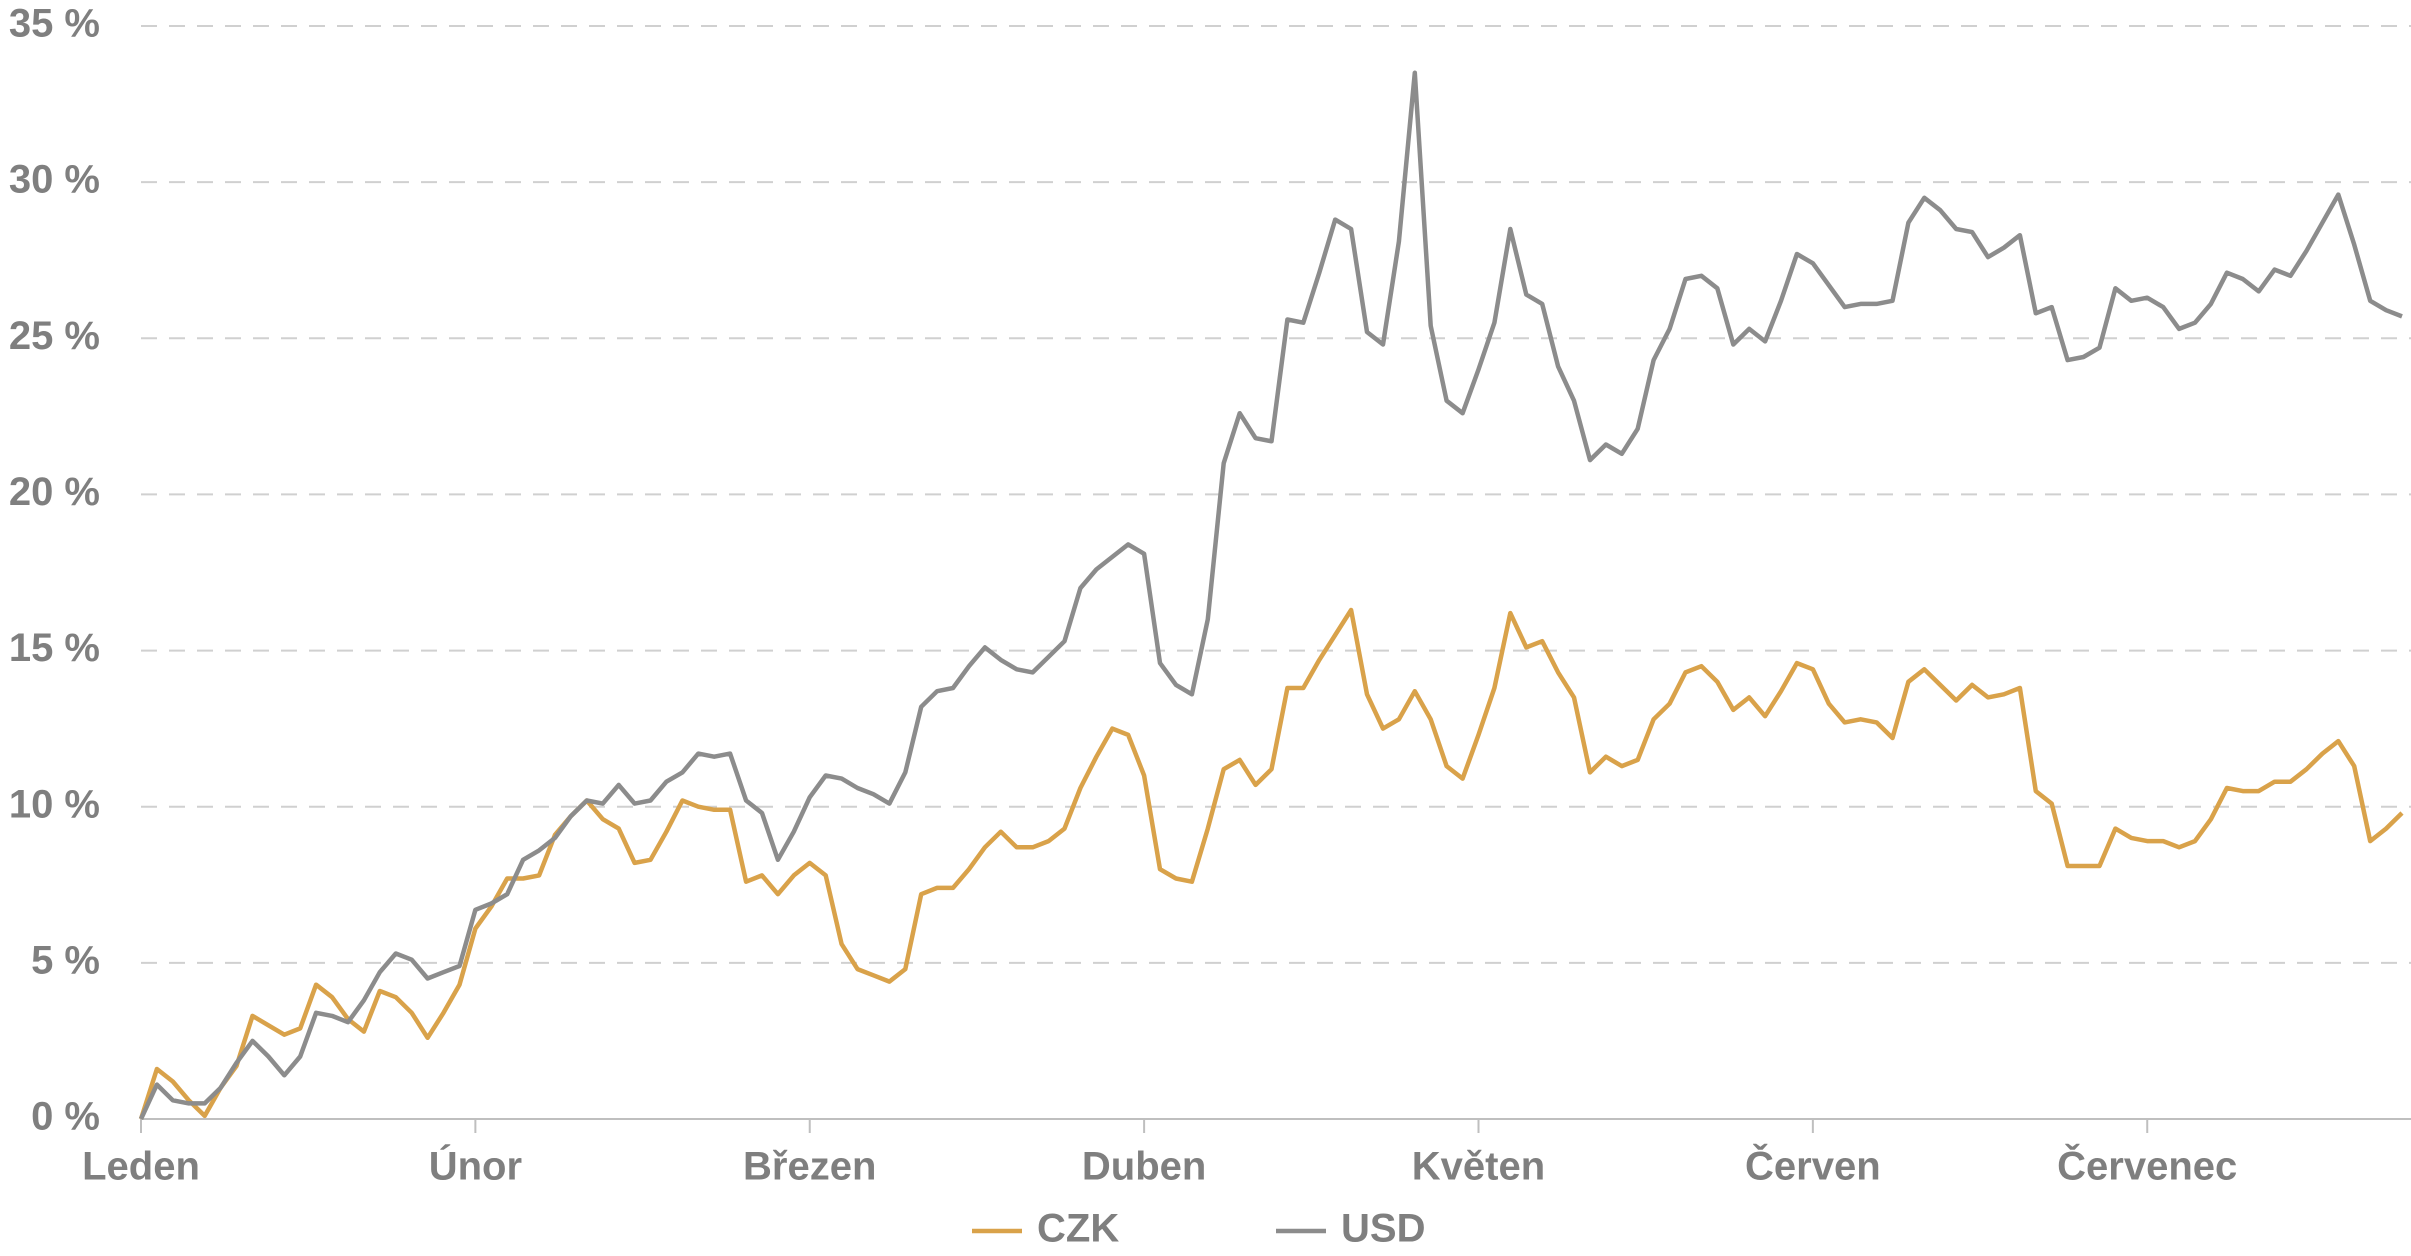 Image resolution: width=2411 pixels, height=1256 pixels. What do you see at coordinates (1144, 1167) in the screenshot?
I see `x-tick-label: Duben` at bounding box center [1144, 1167].